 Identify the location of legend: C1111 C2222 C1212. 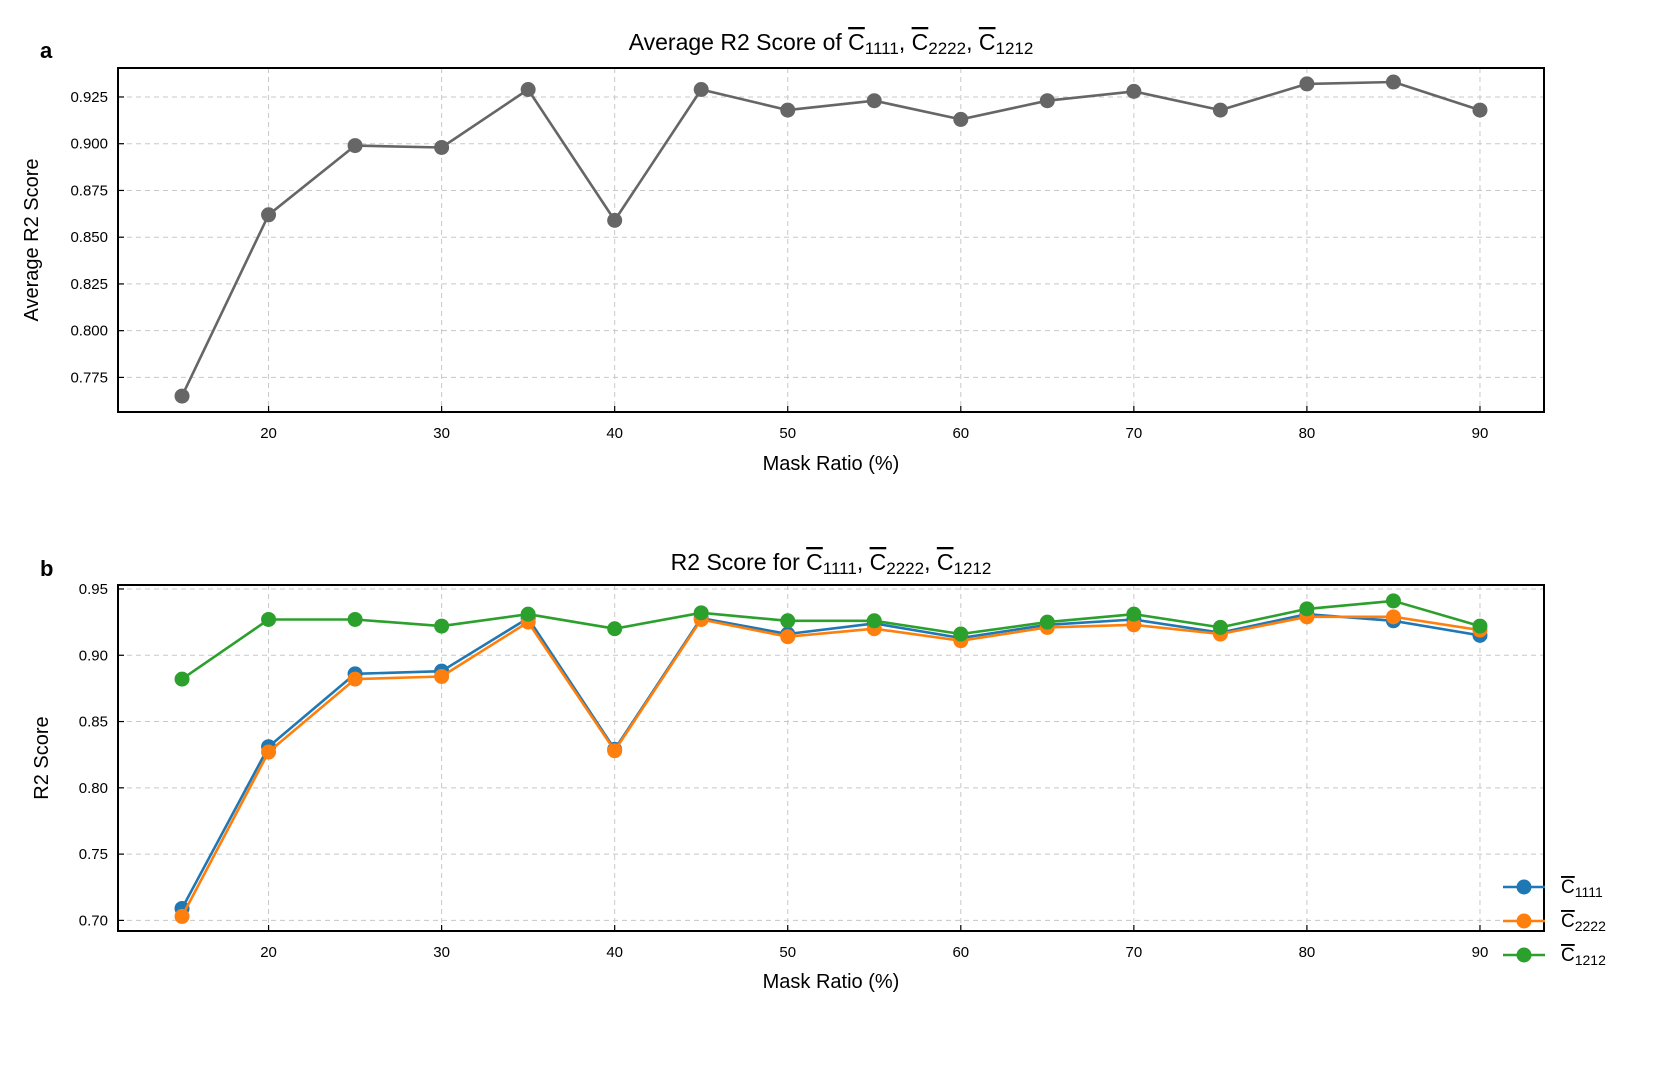
(1554, 922).